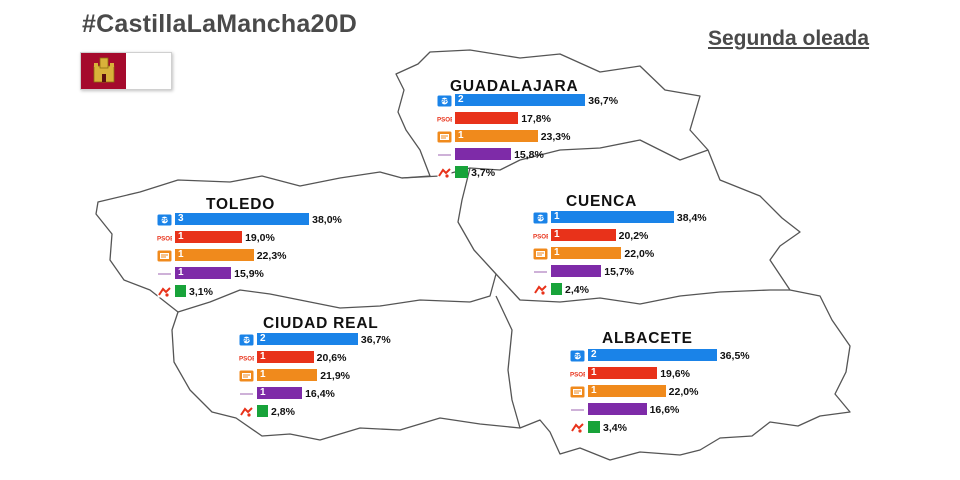 Image resolution: width=960 pixels, height=480 pixels. Describe the element at coordinates (576, 271) in the screenshot. I see `bar-cuenca-podemos` at that location.